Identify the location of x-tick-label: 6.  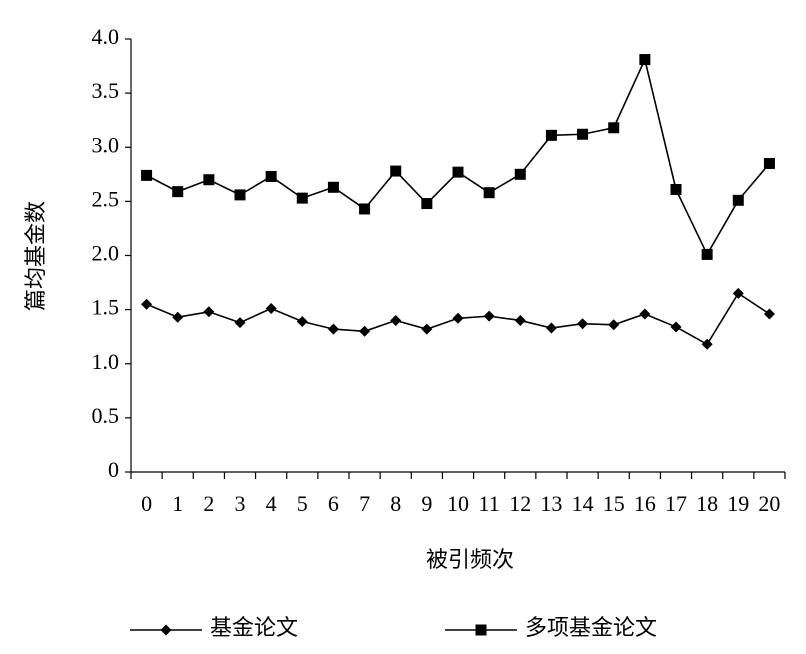
(333, 503).